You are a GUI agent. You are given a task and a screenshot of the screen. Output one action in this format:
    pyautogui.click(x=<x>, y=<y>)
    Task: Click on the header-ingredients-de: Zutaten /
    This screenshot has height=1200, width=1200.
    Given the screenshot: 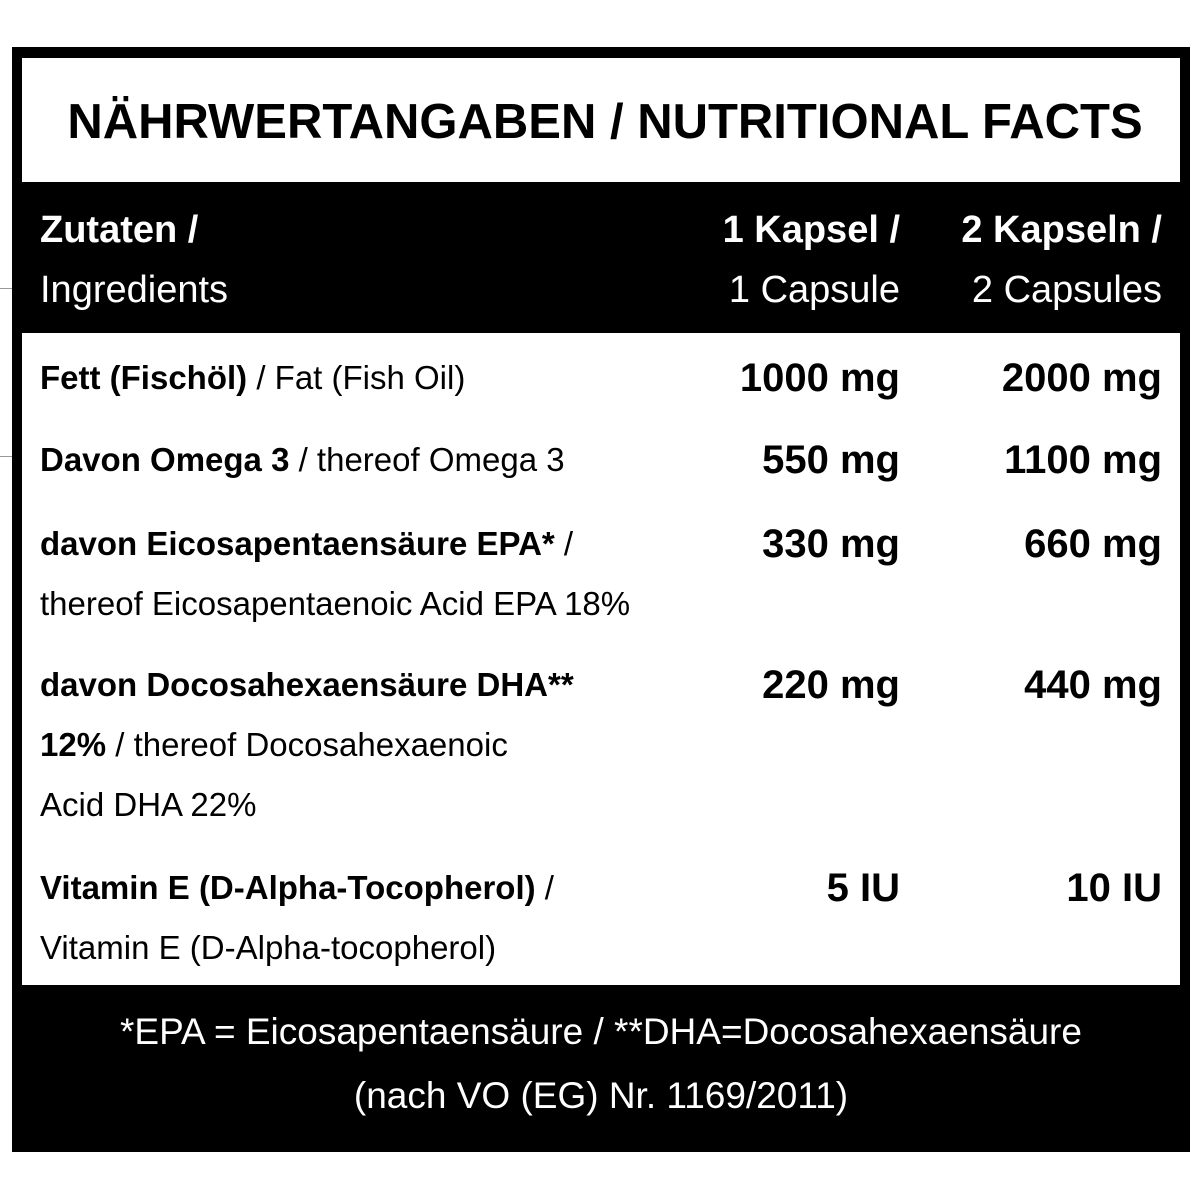 What is the action you would take?
    pyautogui.click(x=119, y=230)
    